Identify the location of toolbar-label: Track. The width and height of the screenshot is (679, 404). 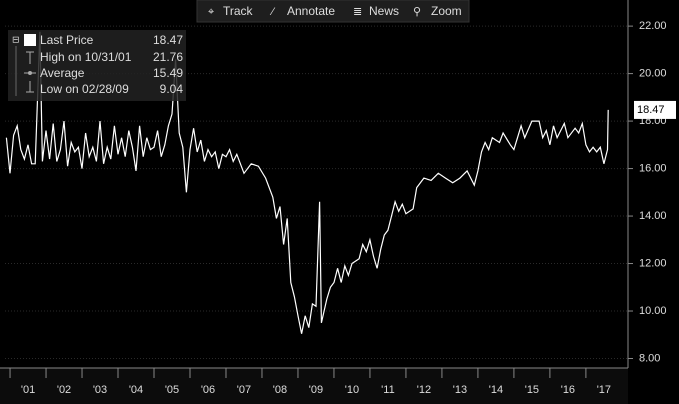
(238, 11).